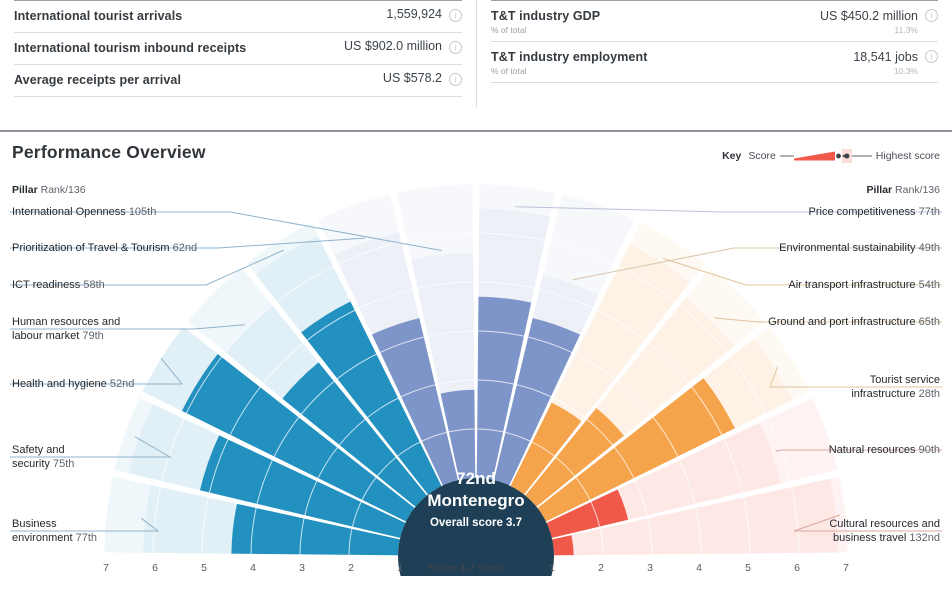 The image size is (952, 600). What do you see at coordinates (122, 384) in the screenshot?
I see `pillar-rank: 52nd` at bounding box center [122, 384].